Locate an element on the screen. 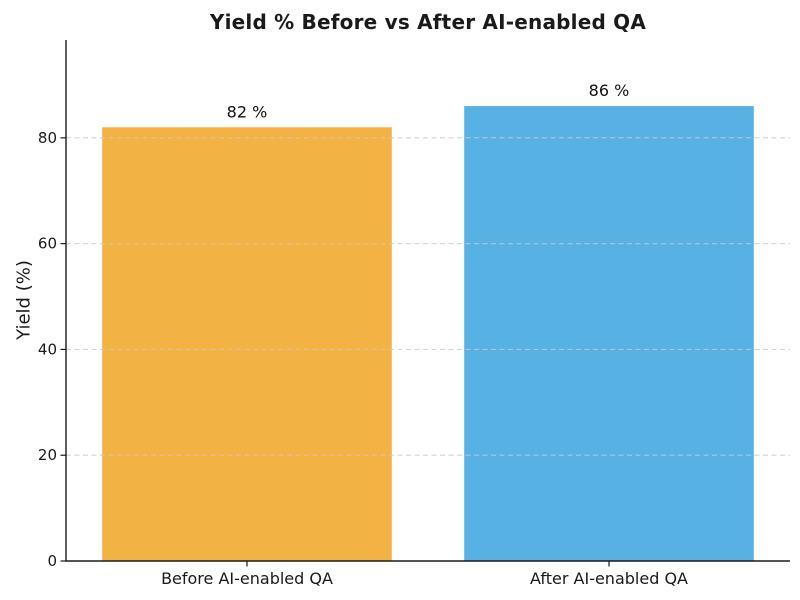 The image size is (800, 600). x-tick-label-before-ai-enabled-qa: Before AI-enabled QA is located at coordinates (247, 578).